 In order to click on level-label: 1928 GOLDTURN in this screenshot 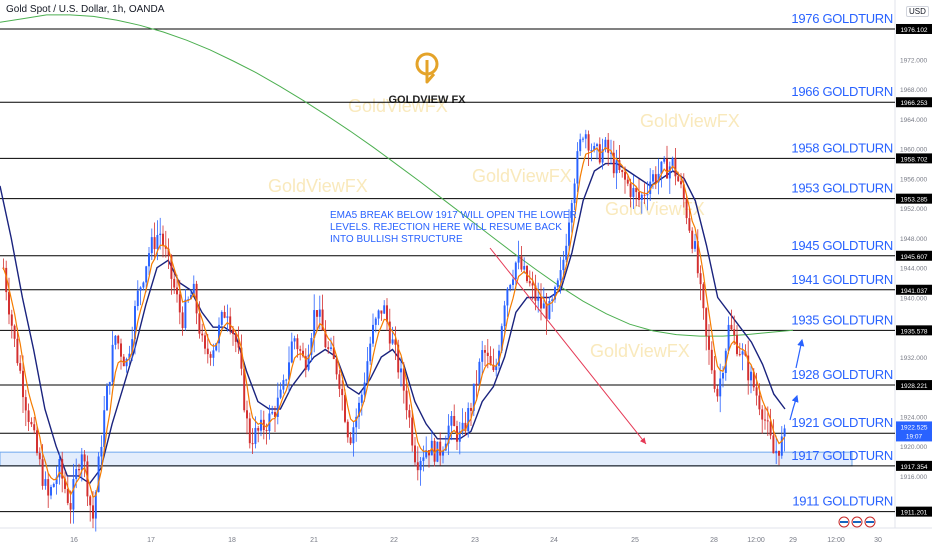, I will do `click(842, 374)`.